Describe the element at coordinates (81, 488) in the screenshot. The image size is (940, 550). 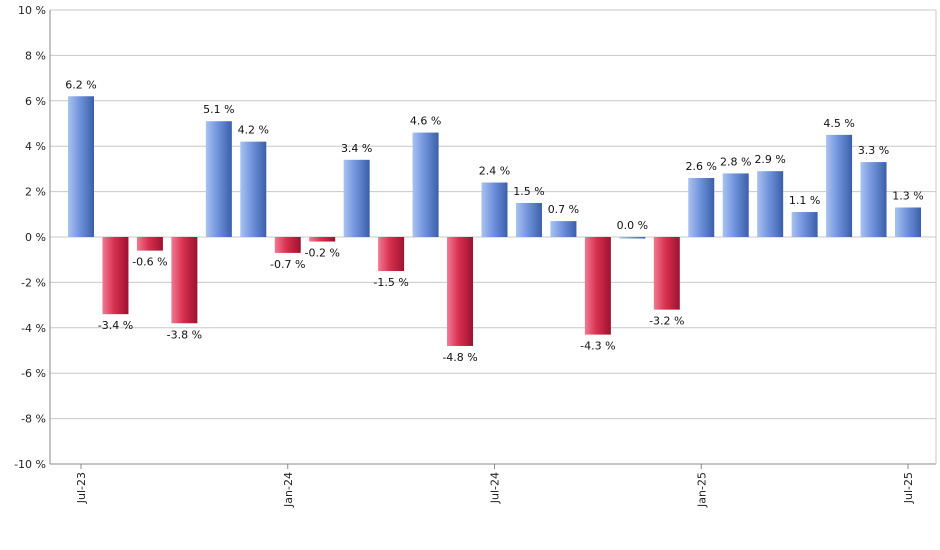
I see `x-tick-label: Jul-23` at that location.